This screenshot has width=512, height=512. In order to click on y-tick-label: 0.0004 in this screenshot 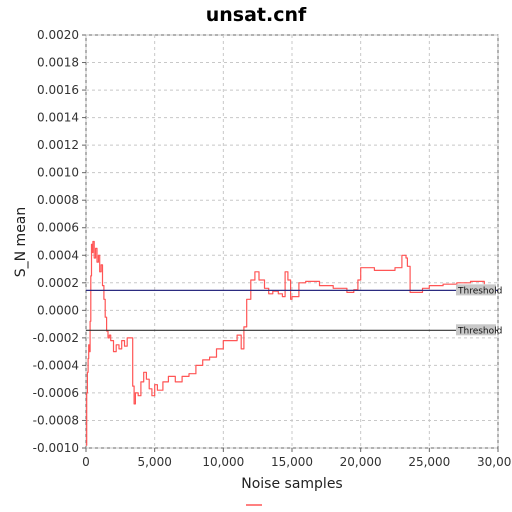, I will do `click(58, 255)`.